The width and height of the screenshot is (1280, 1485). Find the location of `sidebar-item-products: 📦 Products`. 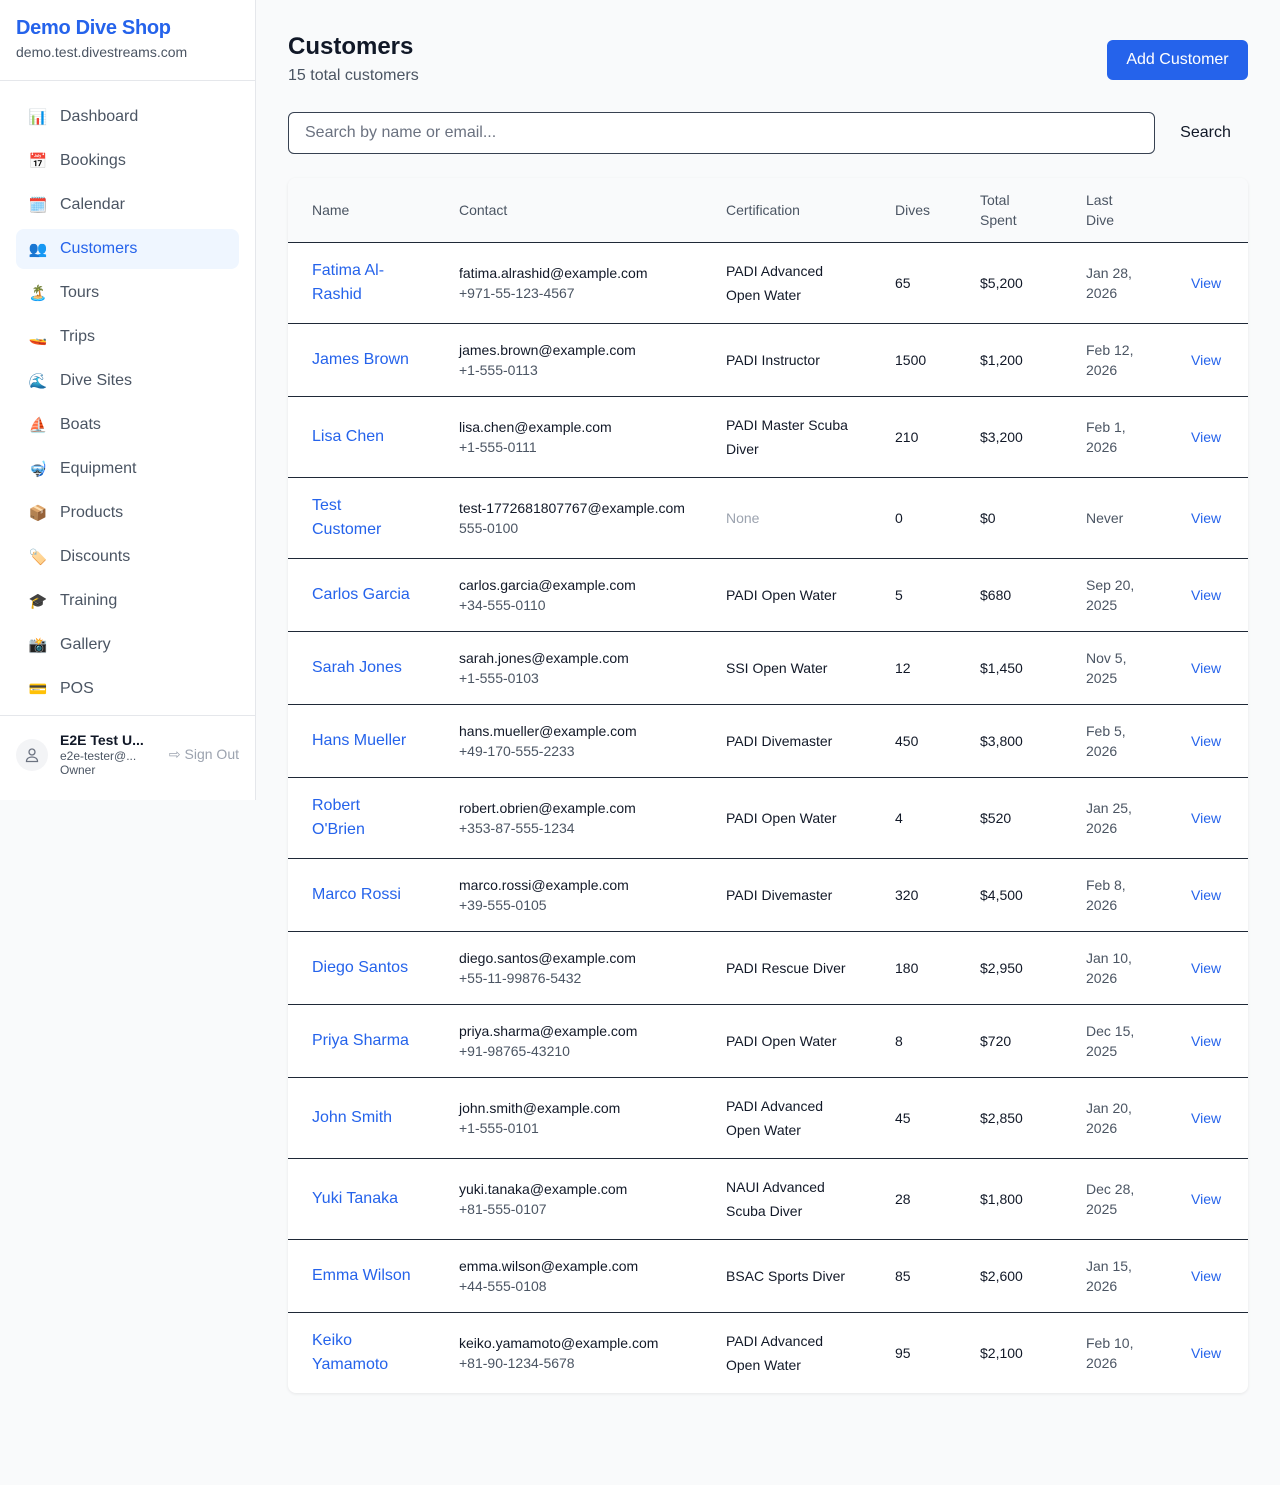

sidebar-item-products: 📦 Products is located at coordinates (127, 513).